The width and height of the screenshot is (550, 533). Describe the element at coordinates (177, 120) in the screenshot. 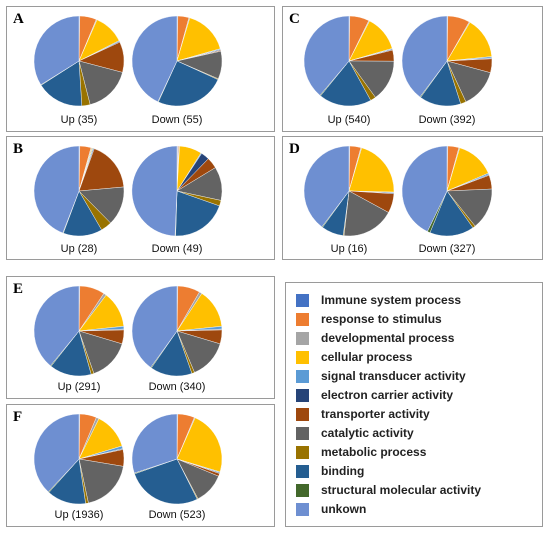

I see `pie-caption: Down (55)` at that location.